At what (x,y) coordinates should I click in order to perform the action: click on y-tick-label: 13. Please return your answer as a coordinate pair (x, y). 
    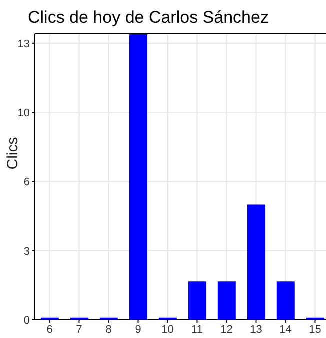
    Looking at the image, I should click on (24, 44).